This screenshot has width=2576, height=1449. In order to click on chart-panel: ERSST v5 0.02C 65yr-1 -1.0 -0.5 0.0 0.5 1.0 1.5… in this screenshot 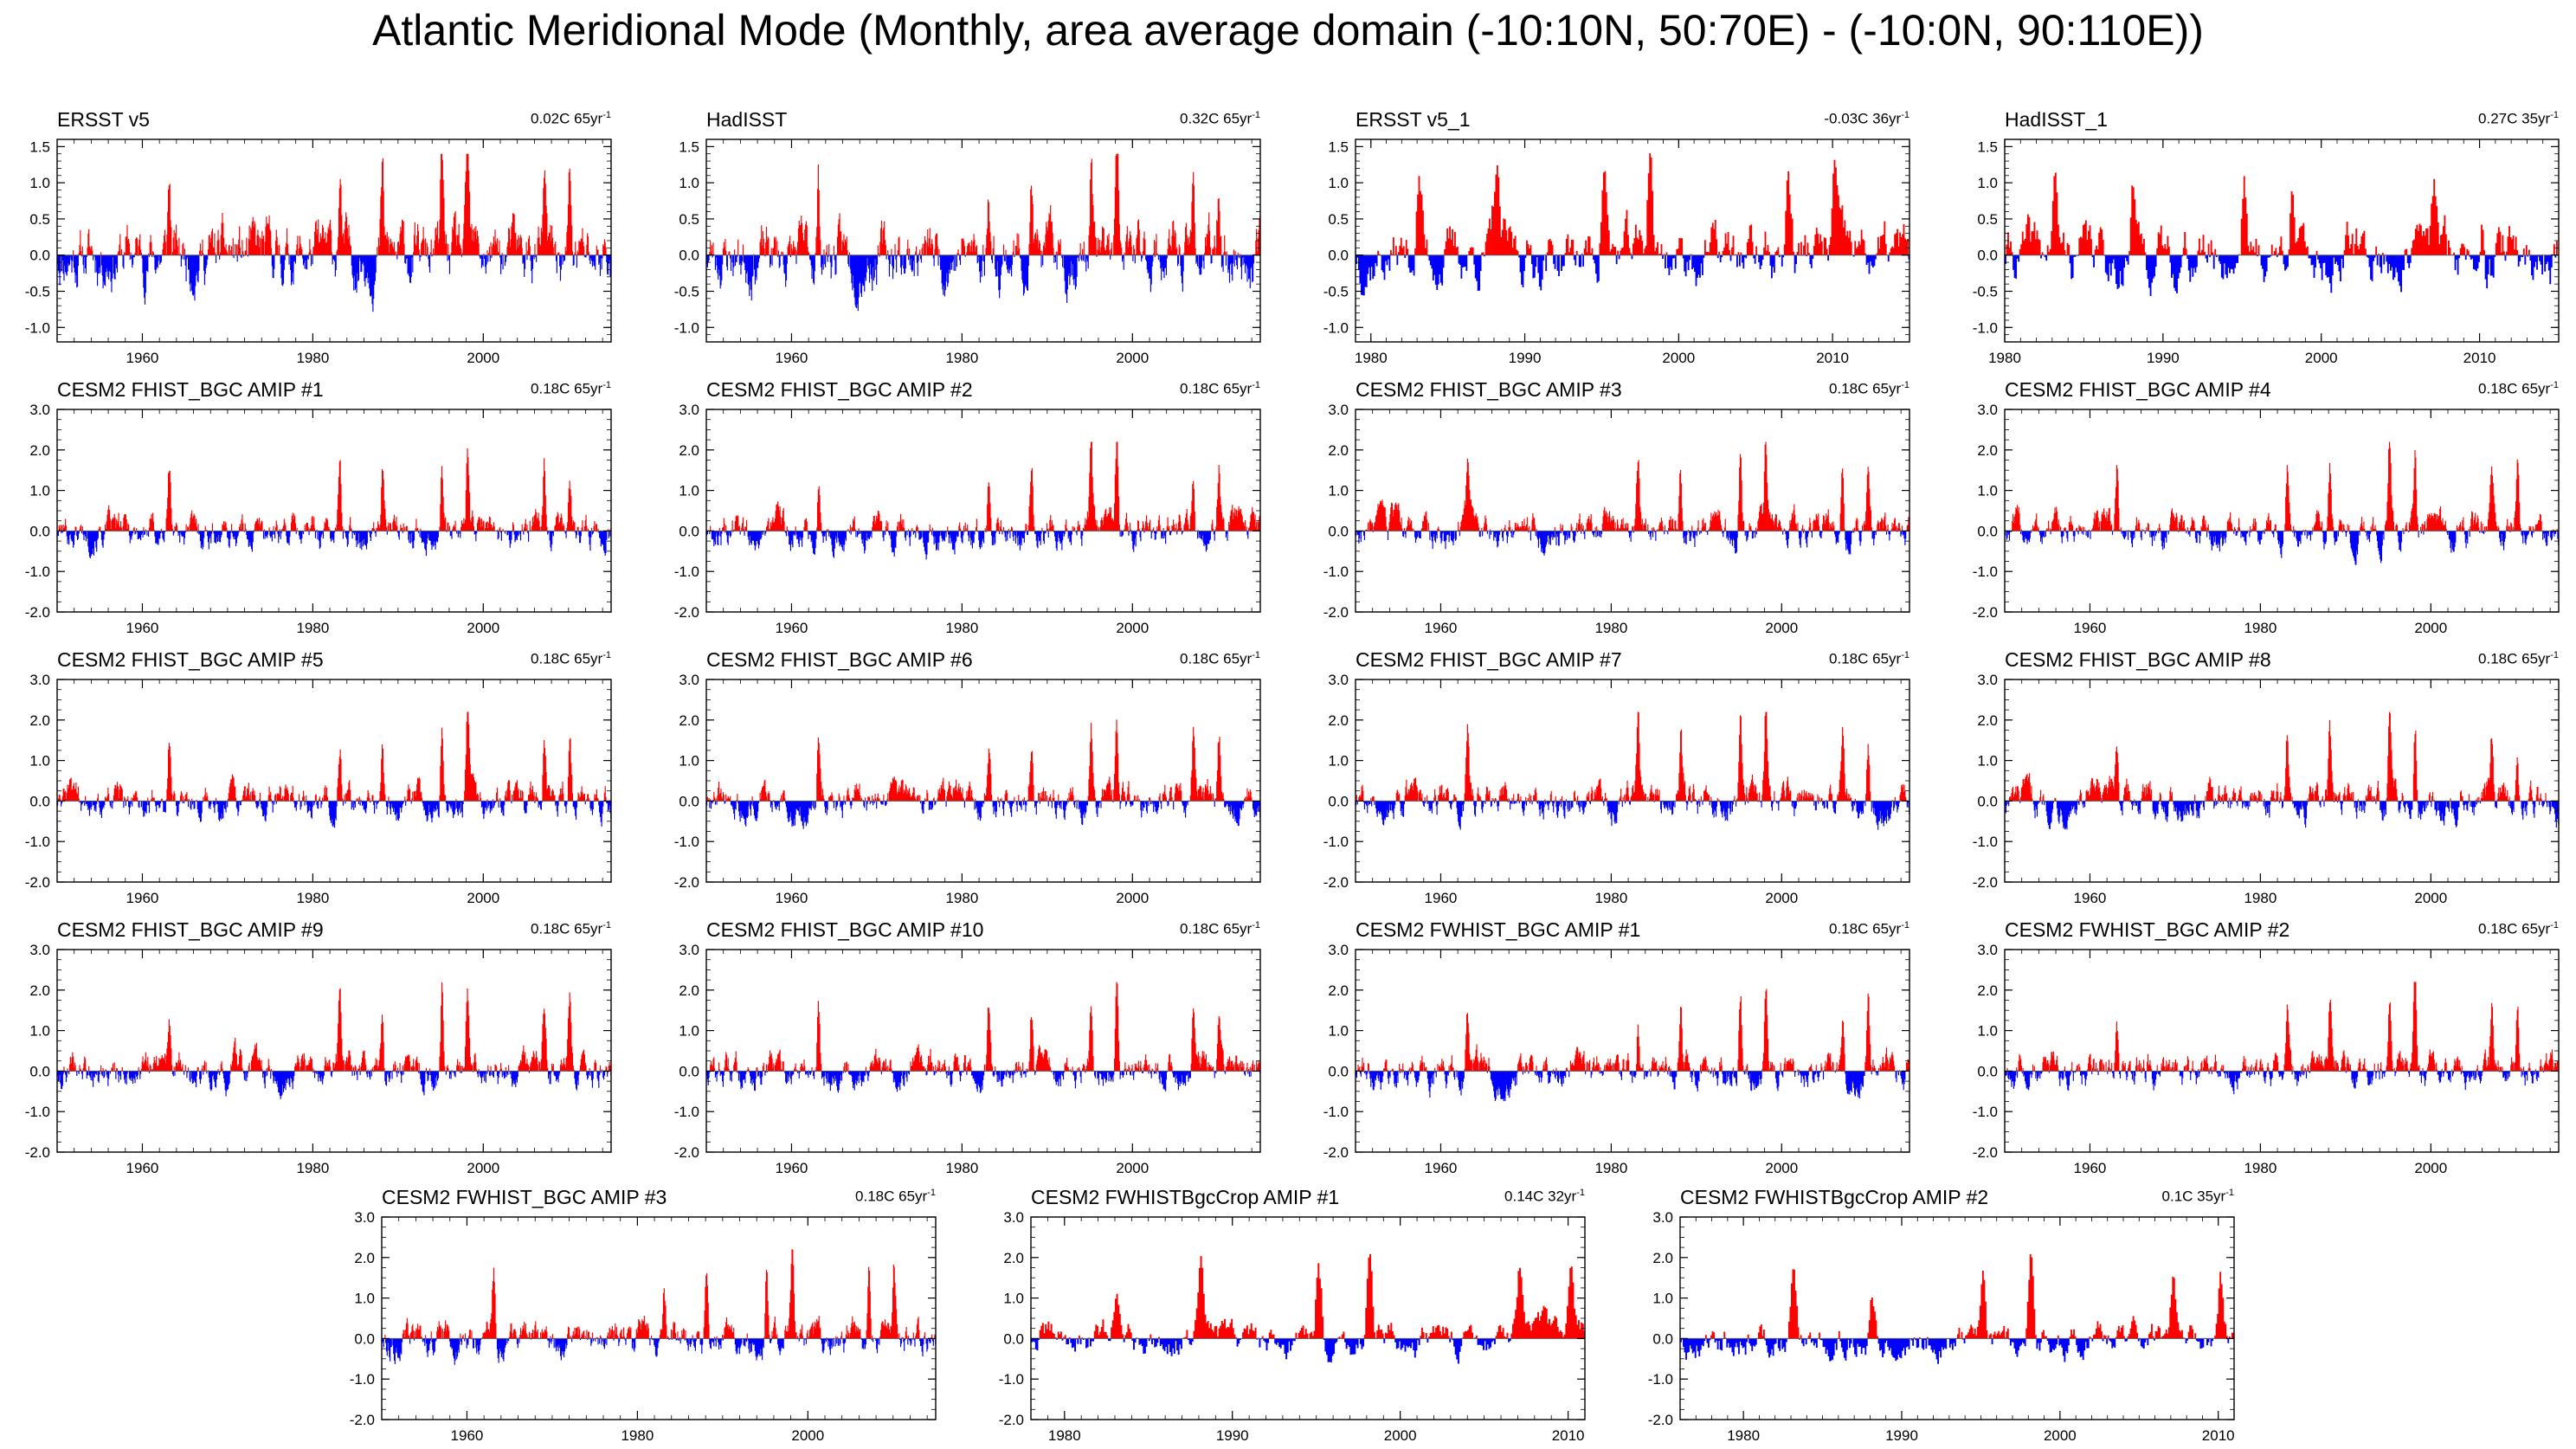, I will do `click(312, 238)`.